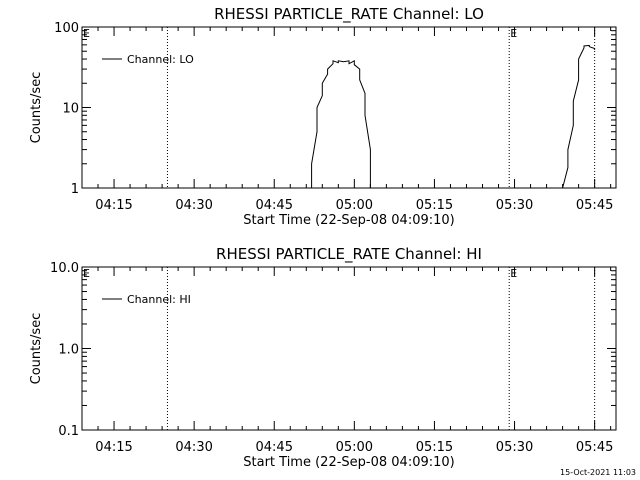 This screenshot has height=480, width=640. What do you see at coordinates (68, 350) in the screenshot?
I see `y-tick-label: 1.0` at bounding box center [68, 350].